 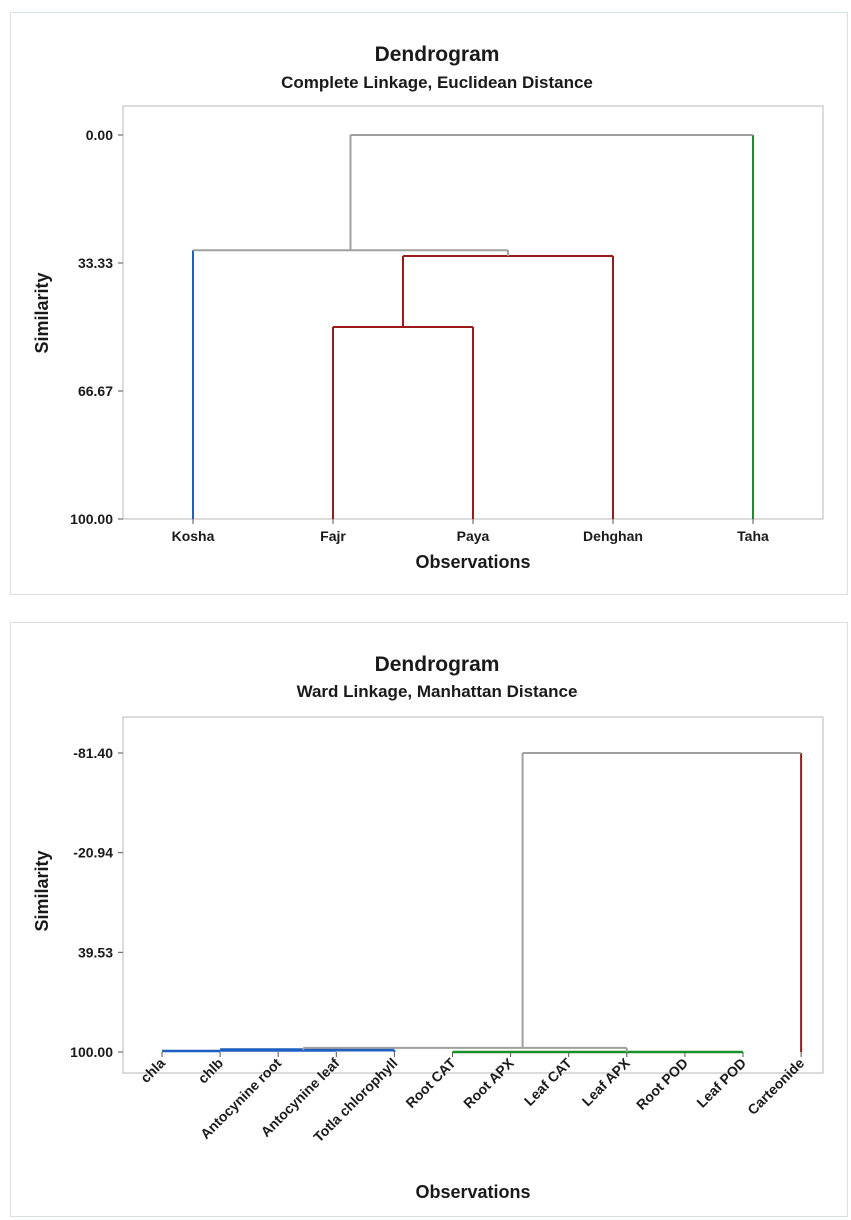 What do you see at coordinates (211, 1071) in the screenshot?
I see `category-label: chlb` at bounding box center [211, 1071].